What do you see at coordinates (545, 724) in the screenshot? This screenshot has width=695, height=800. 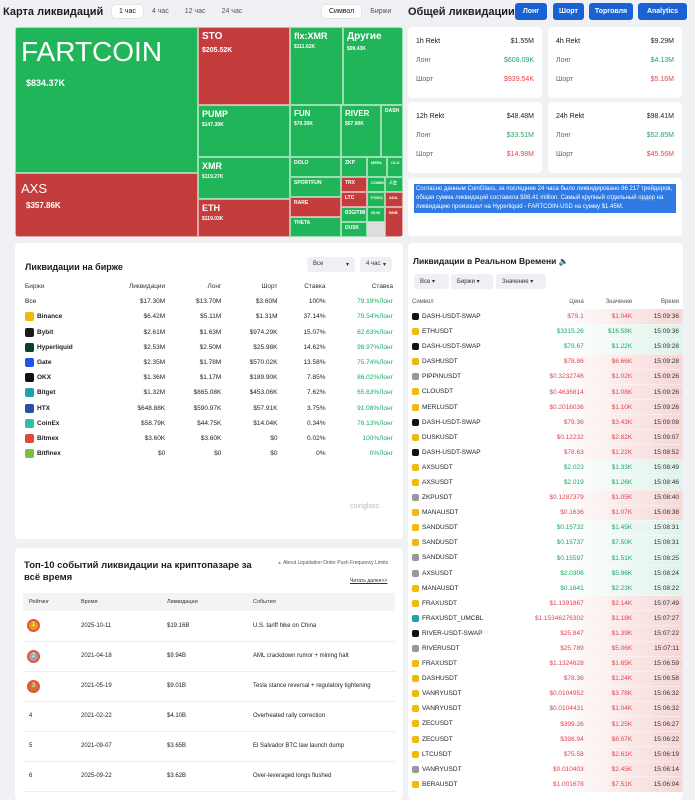 I see `realtime-row: ZECUSDT $399.26 $1.25K 15:06:27` at bounding box center [545, 724].